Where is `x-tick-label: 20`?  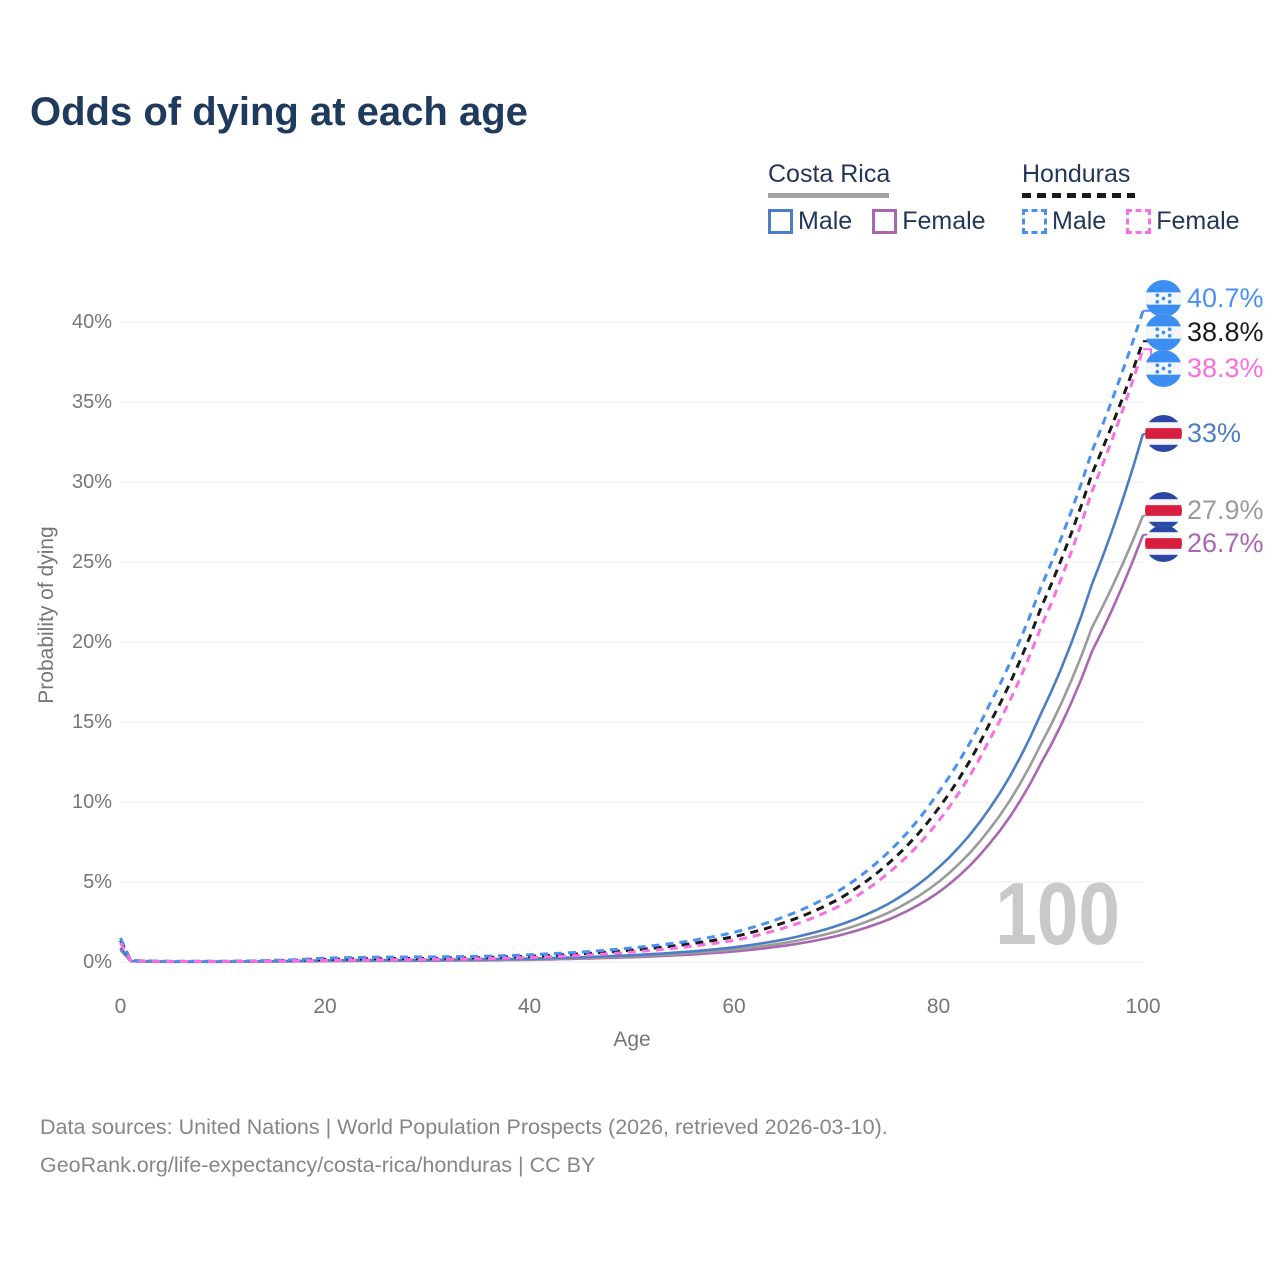 x-tick-label: 20 is located at coordinates (325, 1006).